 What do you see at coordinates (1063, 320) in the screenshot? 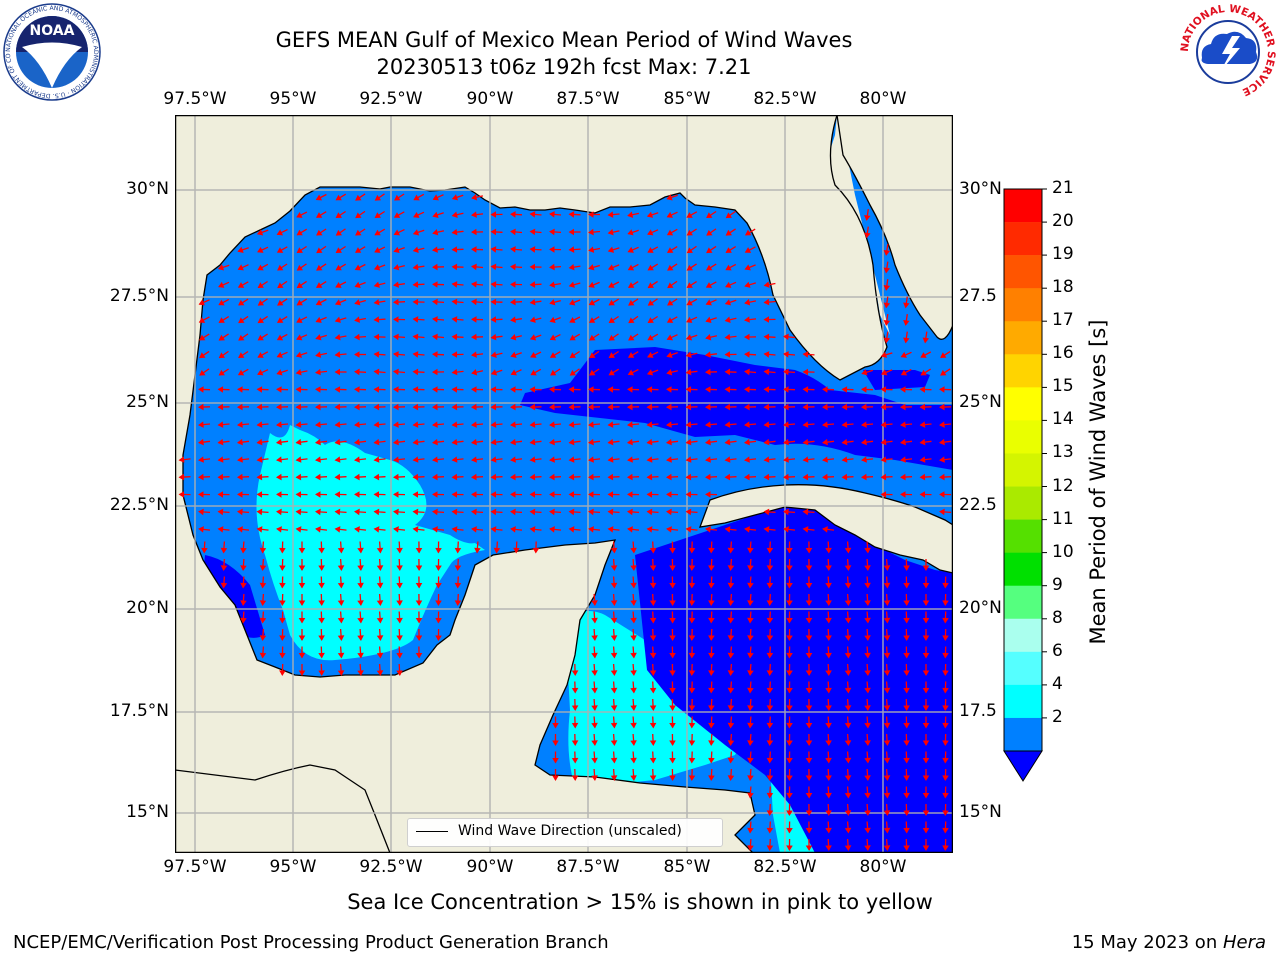
I see `colorbar-tick-label: 17` at bounding box center [1063, 320].